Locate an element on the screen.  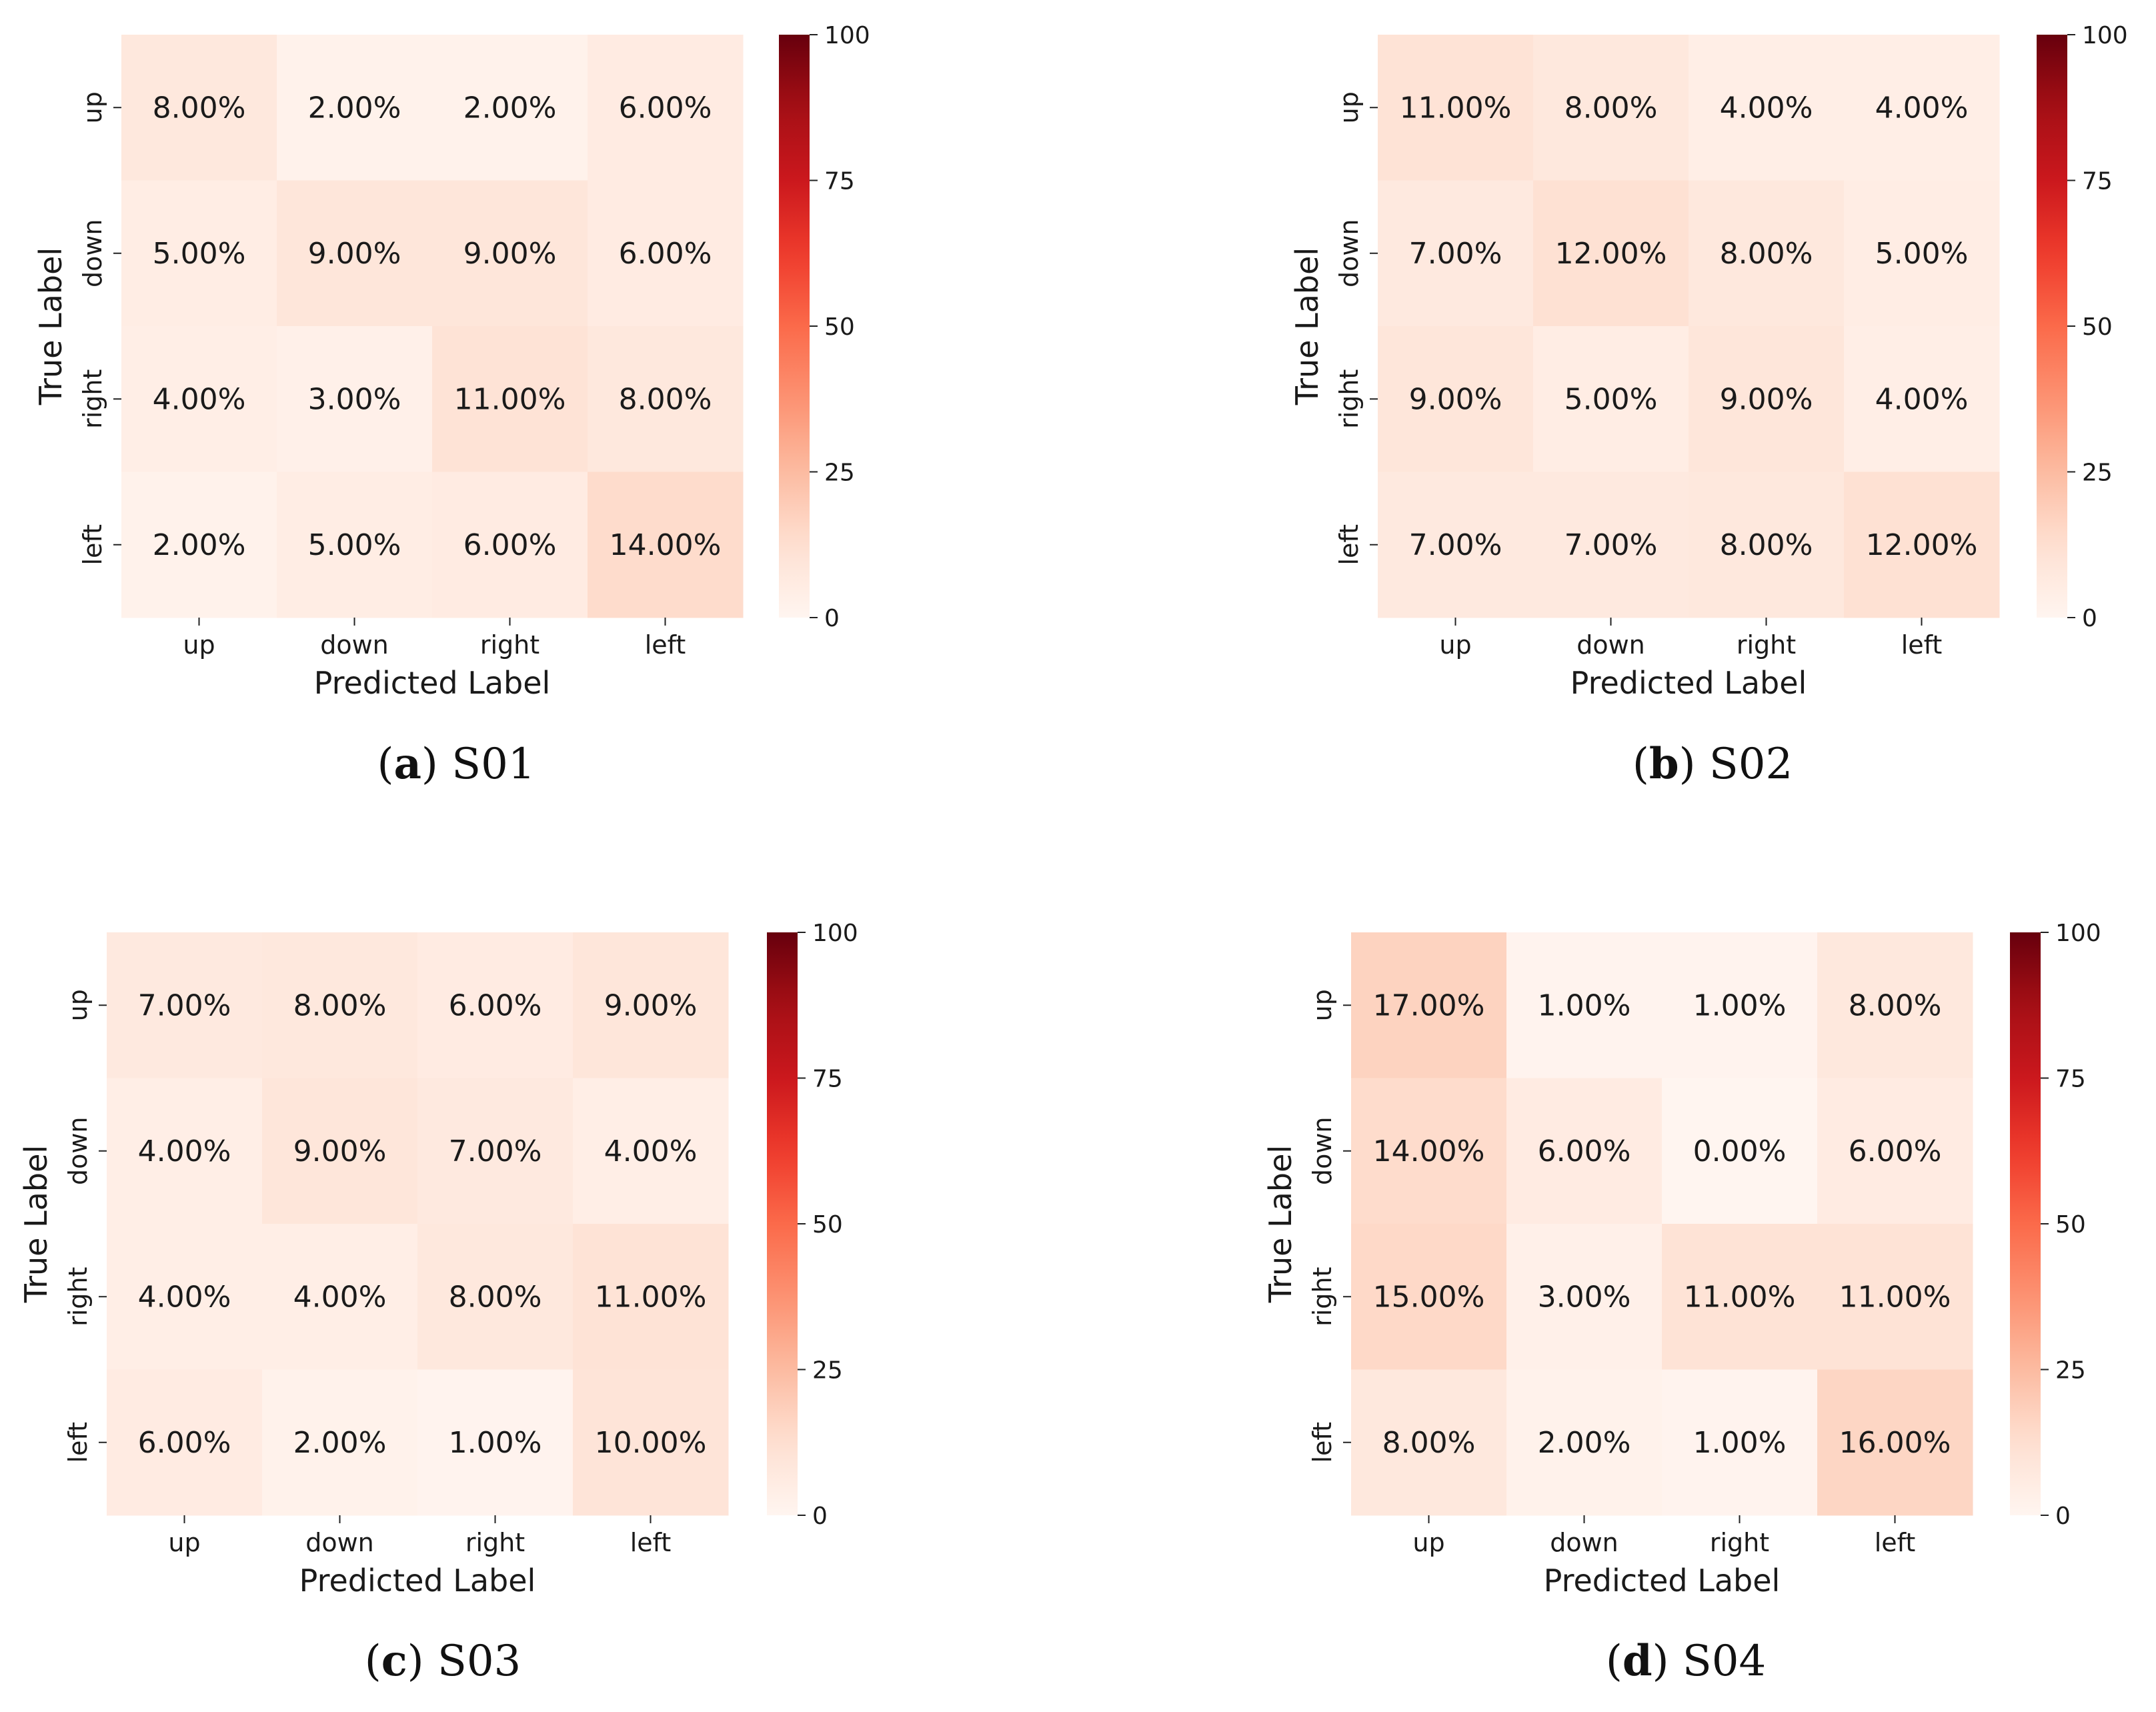
panel-caption: (d) S04 is located at coordinates (1686, 1661).